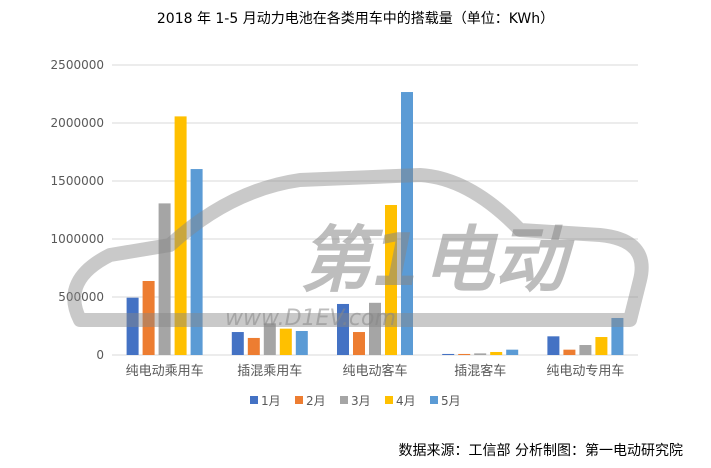 Image resolution: width=711 pixels, height=468 pixels. Describe the element at coordinates (271, 401) in the screenshot. I see `legend-label: 1月` at that location.